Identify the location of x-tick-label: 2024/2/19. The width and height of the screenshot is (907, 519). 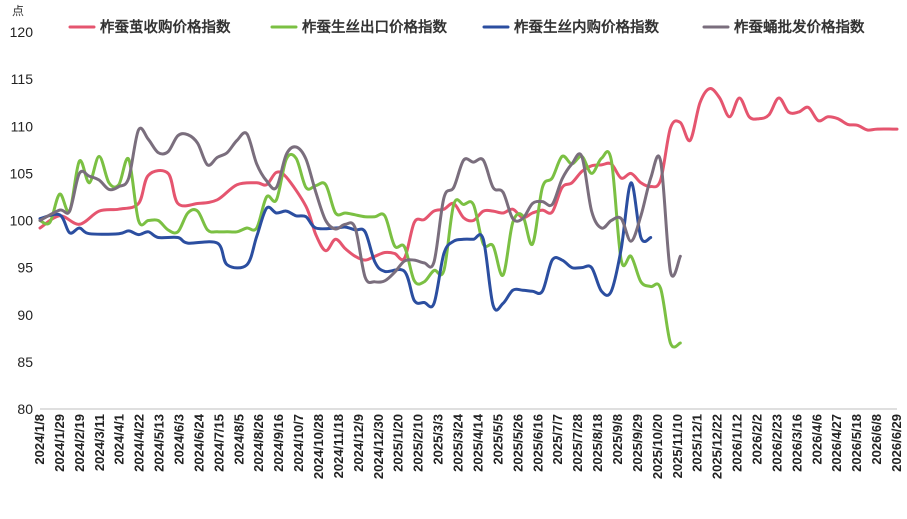
(79, 443).